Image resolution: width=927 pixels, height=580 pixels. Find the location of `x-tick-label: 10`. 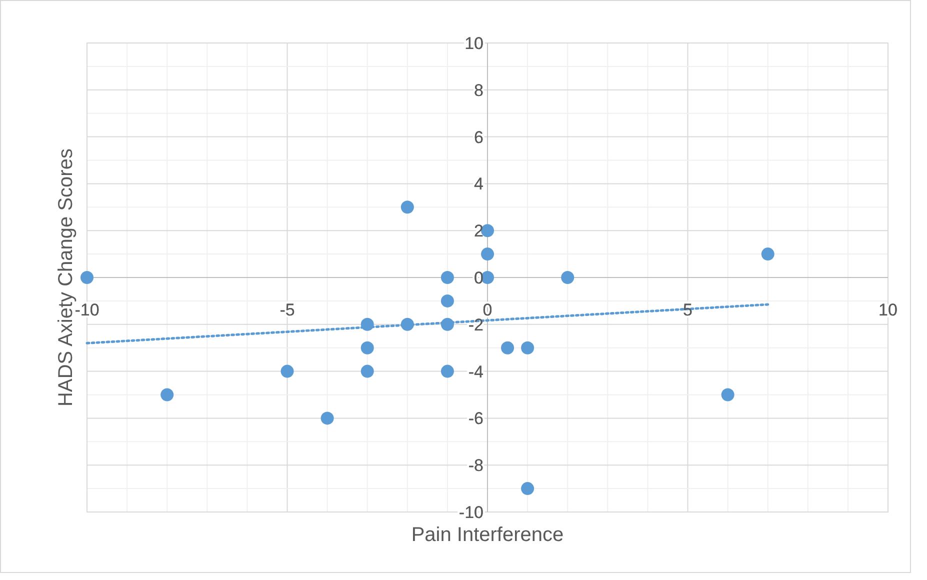

x-tick-label: 10 is located at coordinates (888, 310).